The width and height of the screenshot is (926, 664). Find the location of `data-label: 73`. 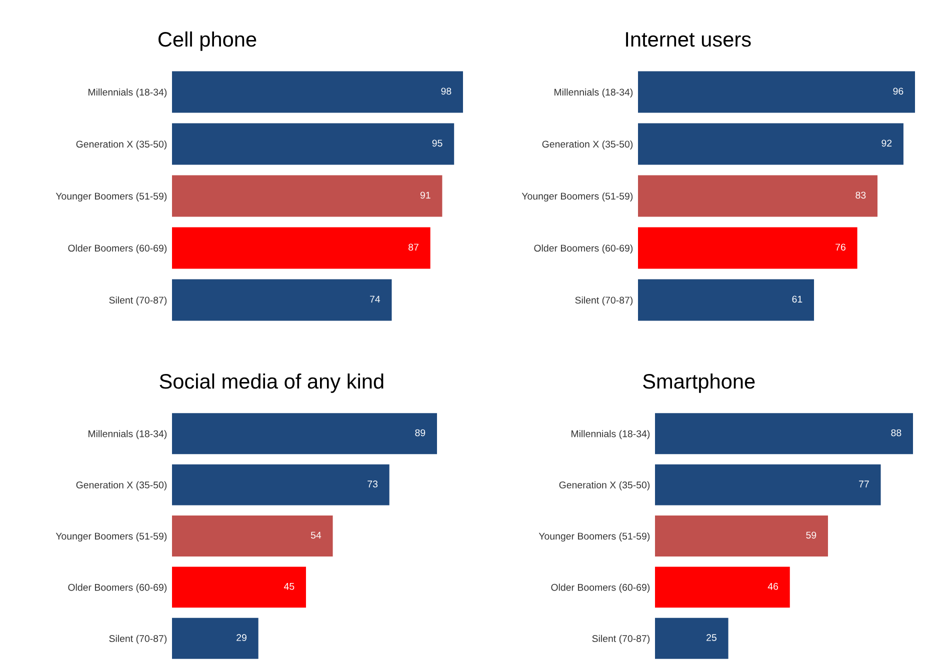

data-label: 73 is located at coordinates (373, 484).